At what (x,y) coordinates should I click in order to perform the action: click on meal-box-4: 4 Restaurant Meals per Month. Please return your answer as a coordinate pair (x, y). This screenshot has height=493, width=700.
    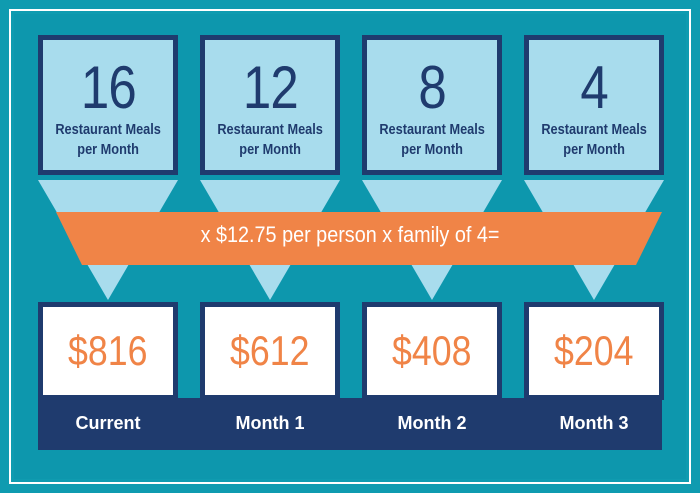
    Looking at the image, I should click on (594, 105).